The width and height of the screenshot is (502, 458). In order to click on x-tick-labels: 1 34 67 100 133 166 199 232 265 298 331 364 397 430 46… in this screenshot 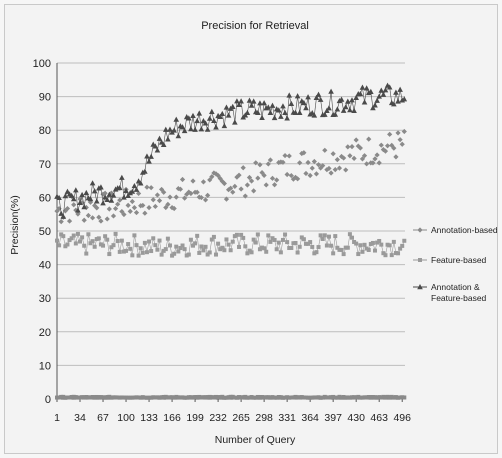, I will do `click(232, 411)`.